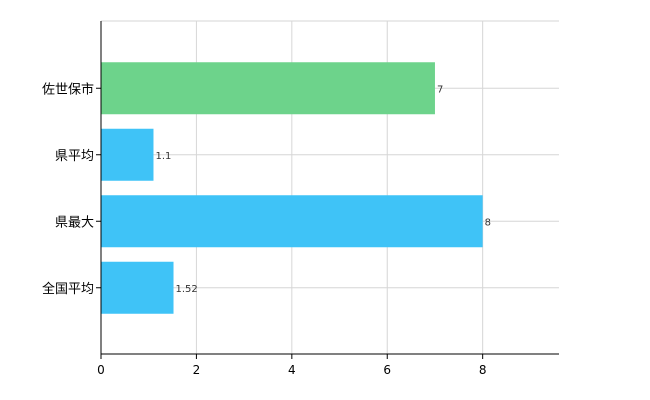  What do you see at coordinates (483, 370) in the screenshot?
I see `x-tick-label: 8` at bounding box center [483, 370].